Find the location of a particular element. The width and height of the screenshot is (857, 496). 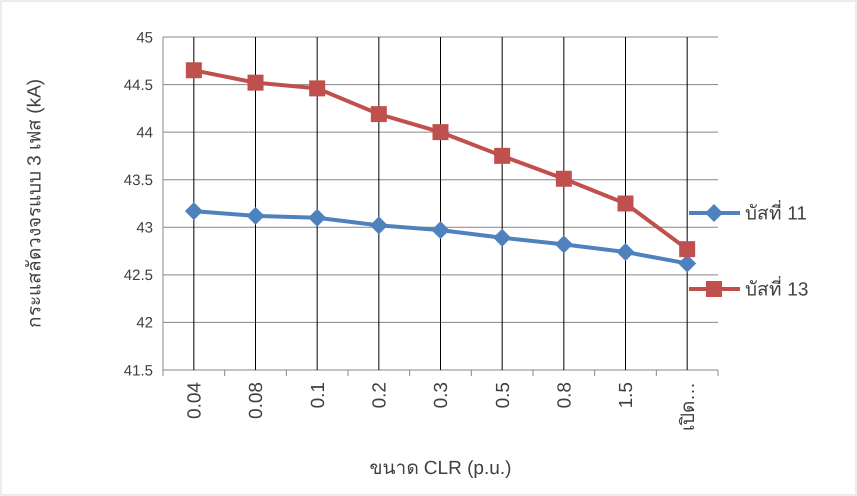

x-tick-label: 0.3 is located at coordinates (441, 395).